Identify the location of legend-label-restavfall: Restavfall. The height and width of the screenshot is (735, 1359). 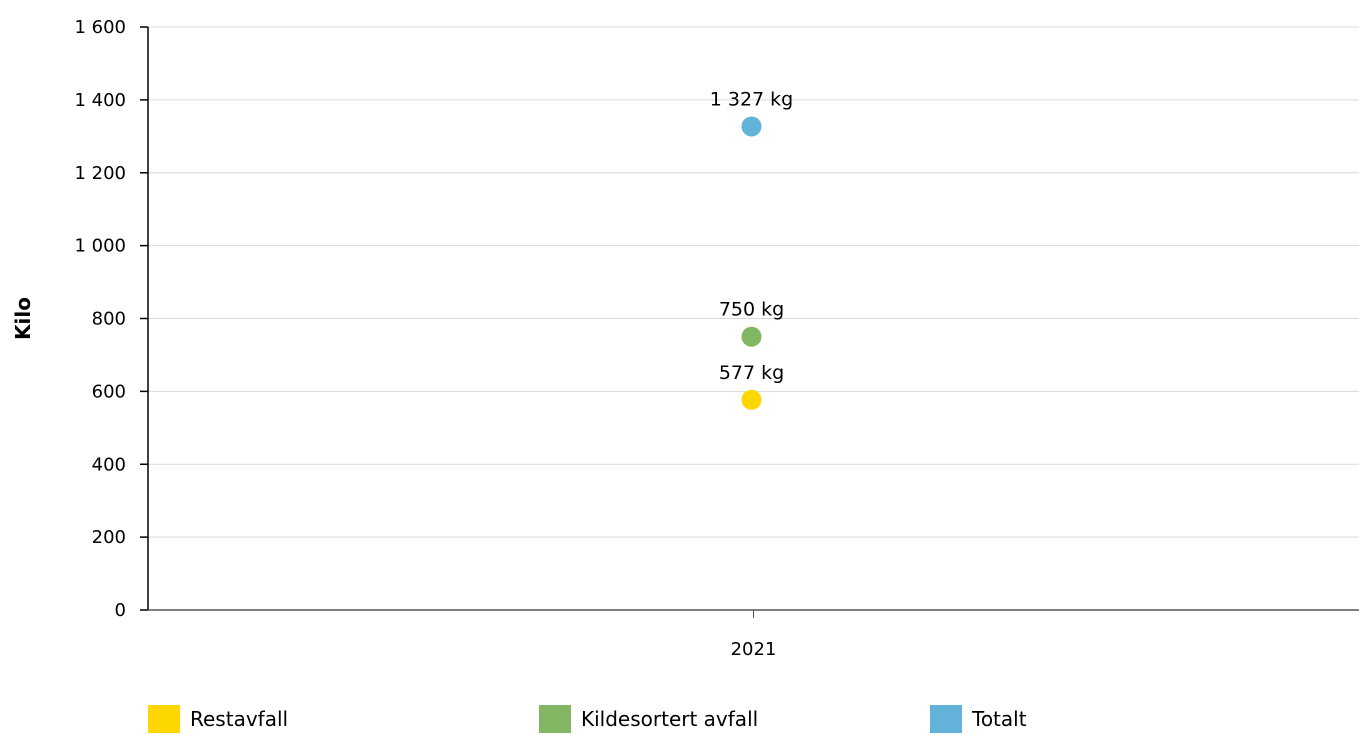
(239, 719).